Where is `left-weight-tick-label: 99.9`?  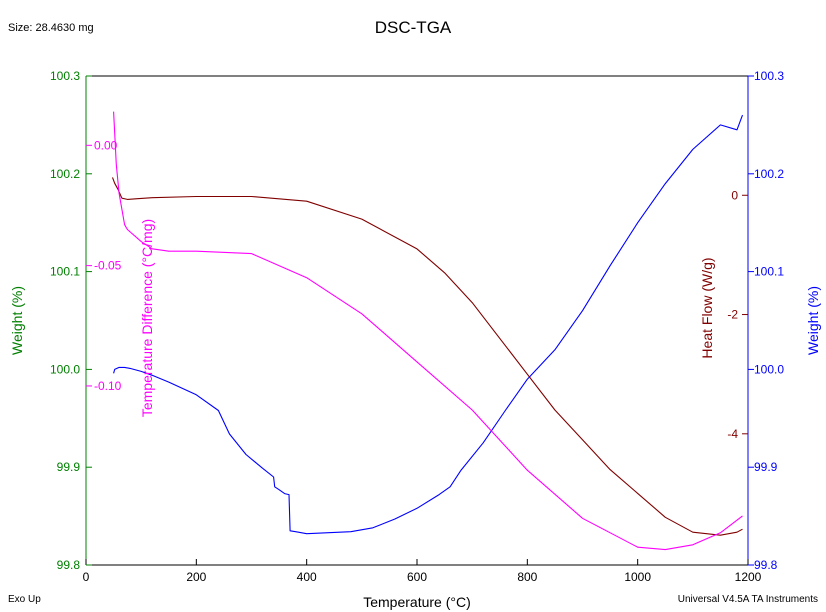
left-weight-tick-label: 99.9 is located at coordinates (69, 467).